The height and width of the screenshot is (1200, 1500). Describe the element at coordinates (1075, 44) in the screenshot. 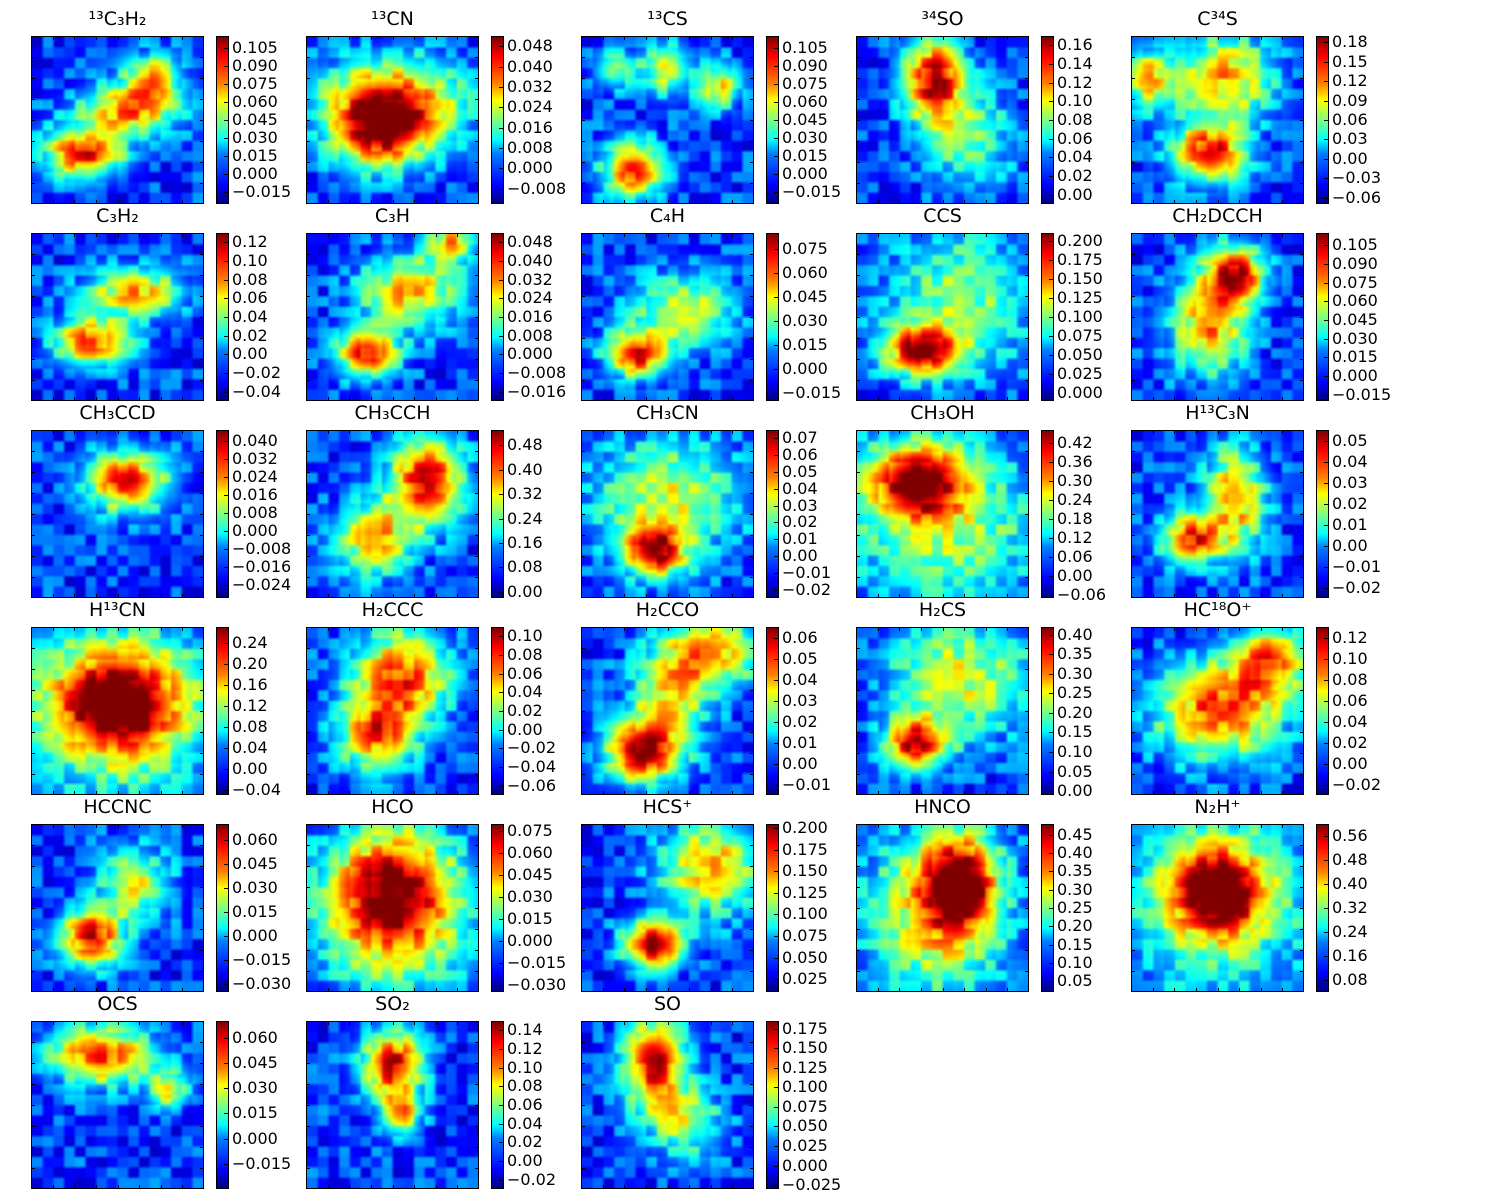

I see `colorbar-tick-label: 0.16` at that location.